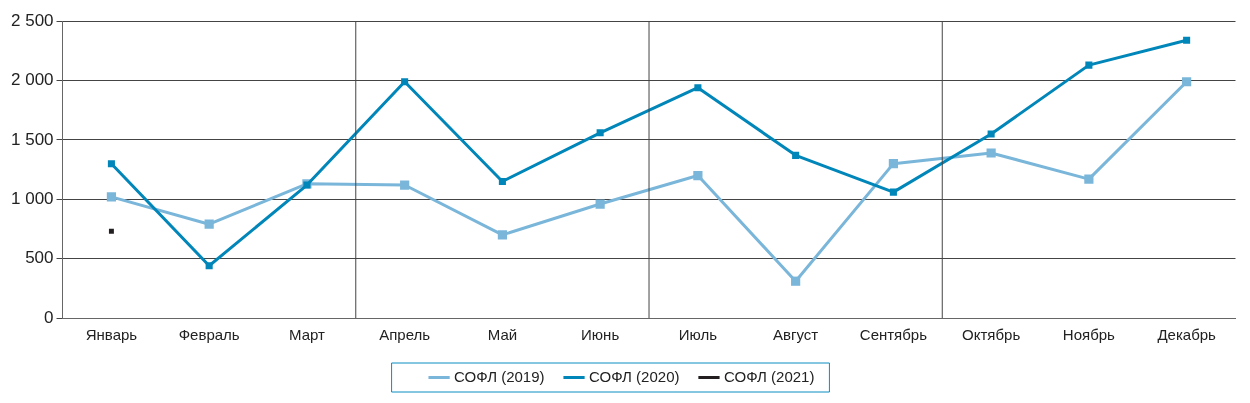 Image resolution: width=1250 pixels, height=403 pixels. What do you see at coordinates (1187, 335) in the screenshot?
I see `x-tick-label: Декабрь` at bounding box center [1187, 335].